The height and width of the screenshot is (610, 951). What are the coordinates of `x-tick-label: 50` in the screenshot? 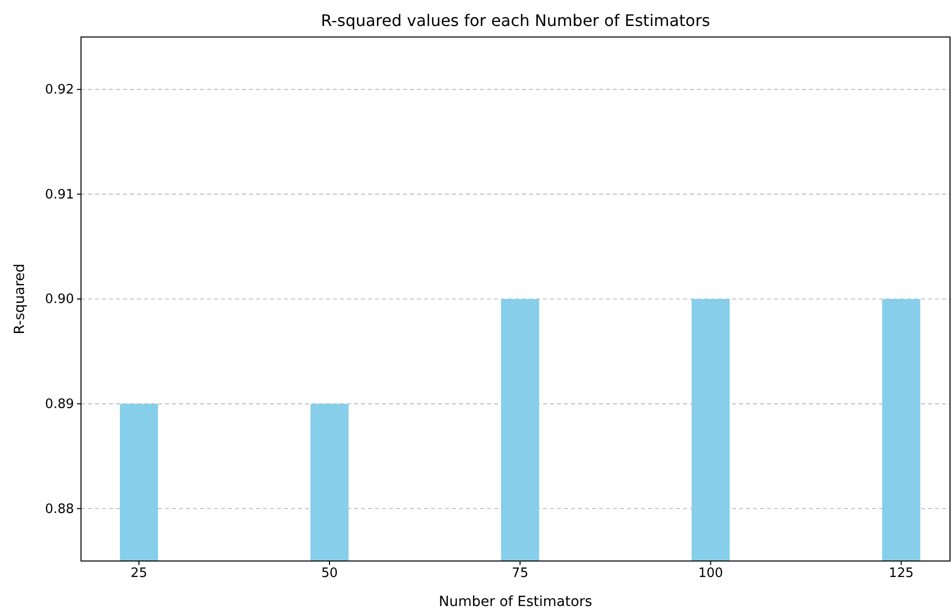 It's located at (329, 574).